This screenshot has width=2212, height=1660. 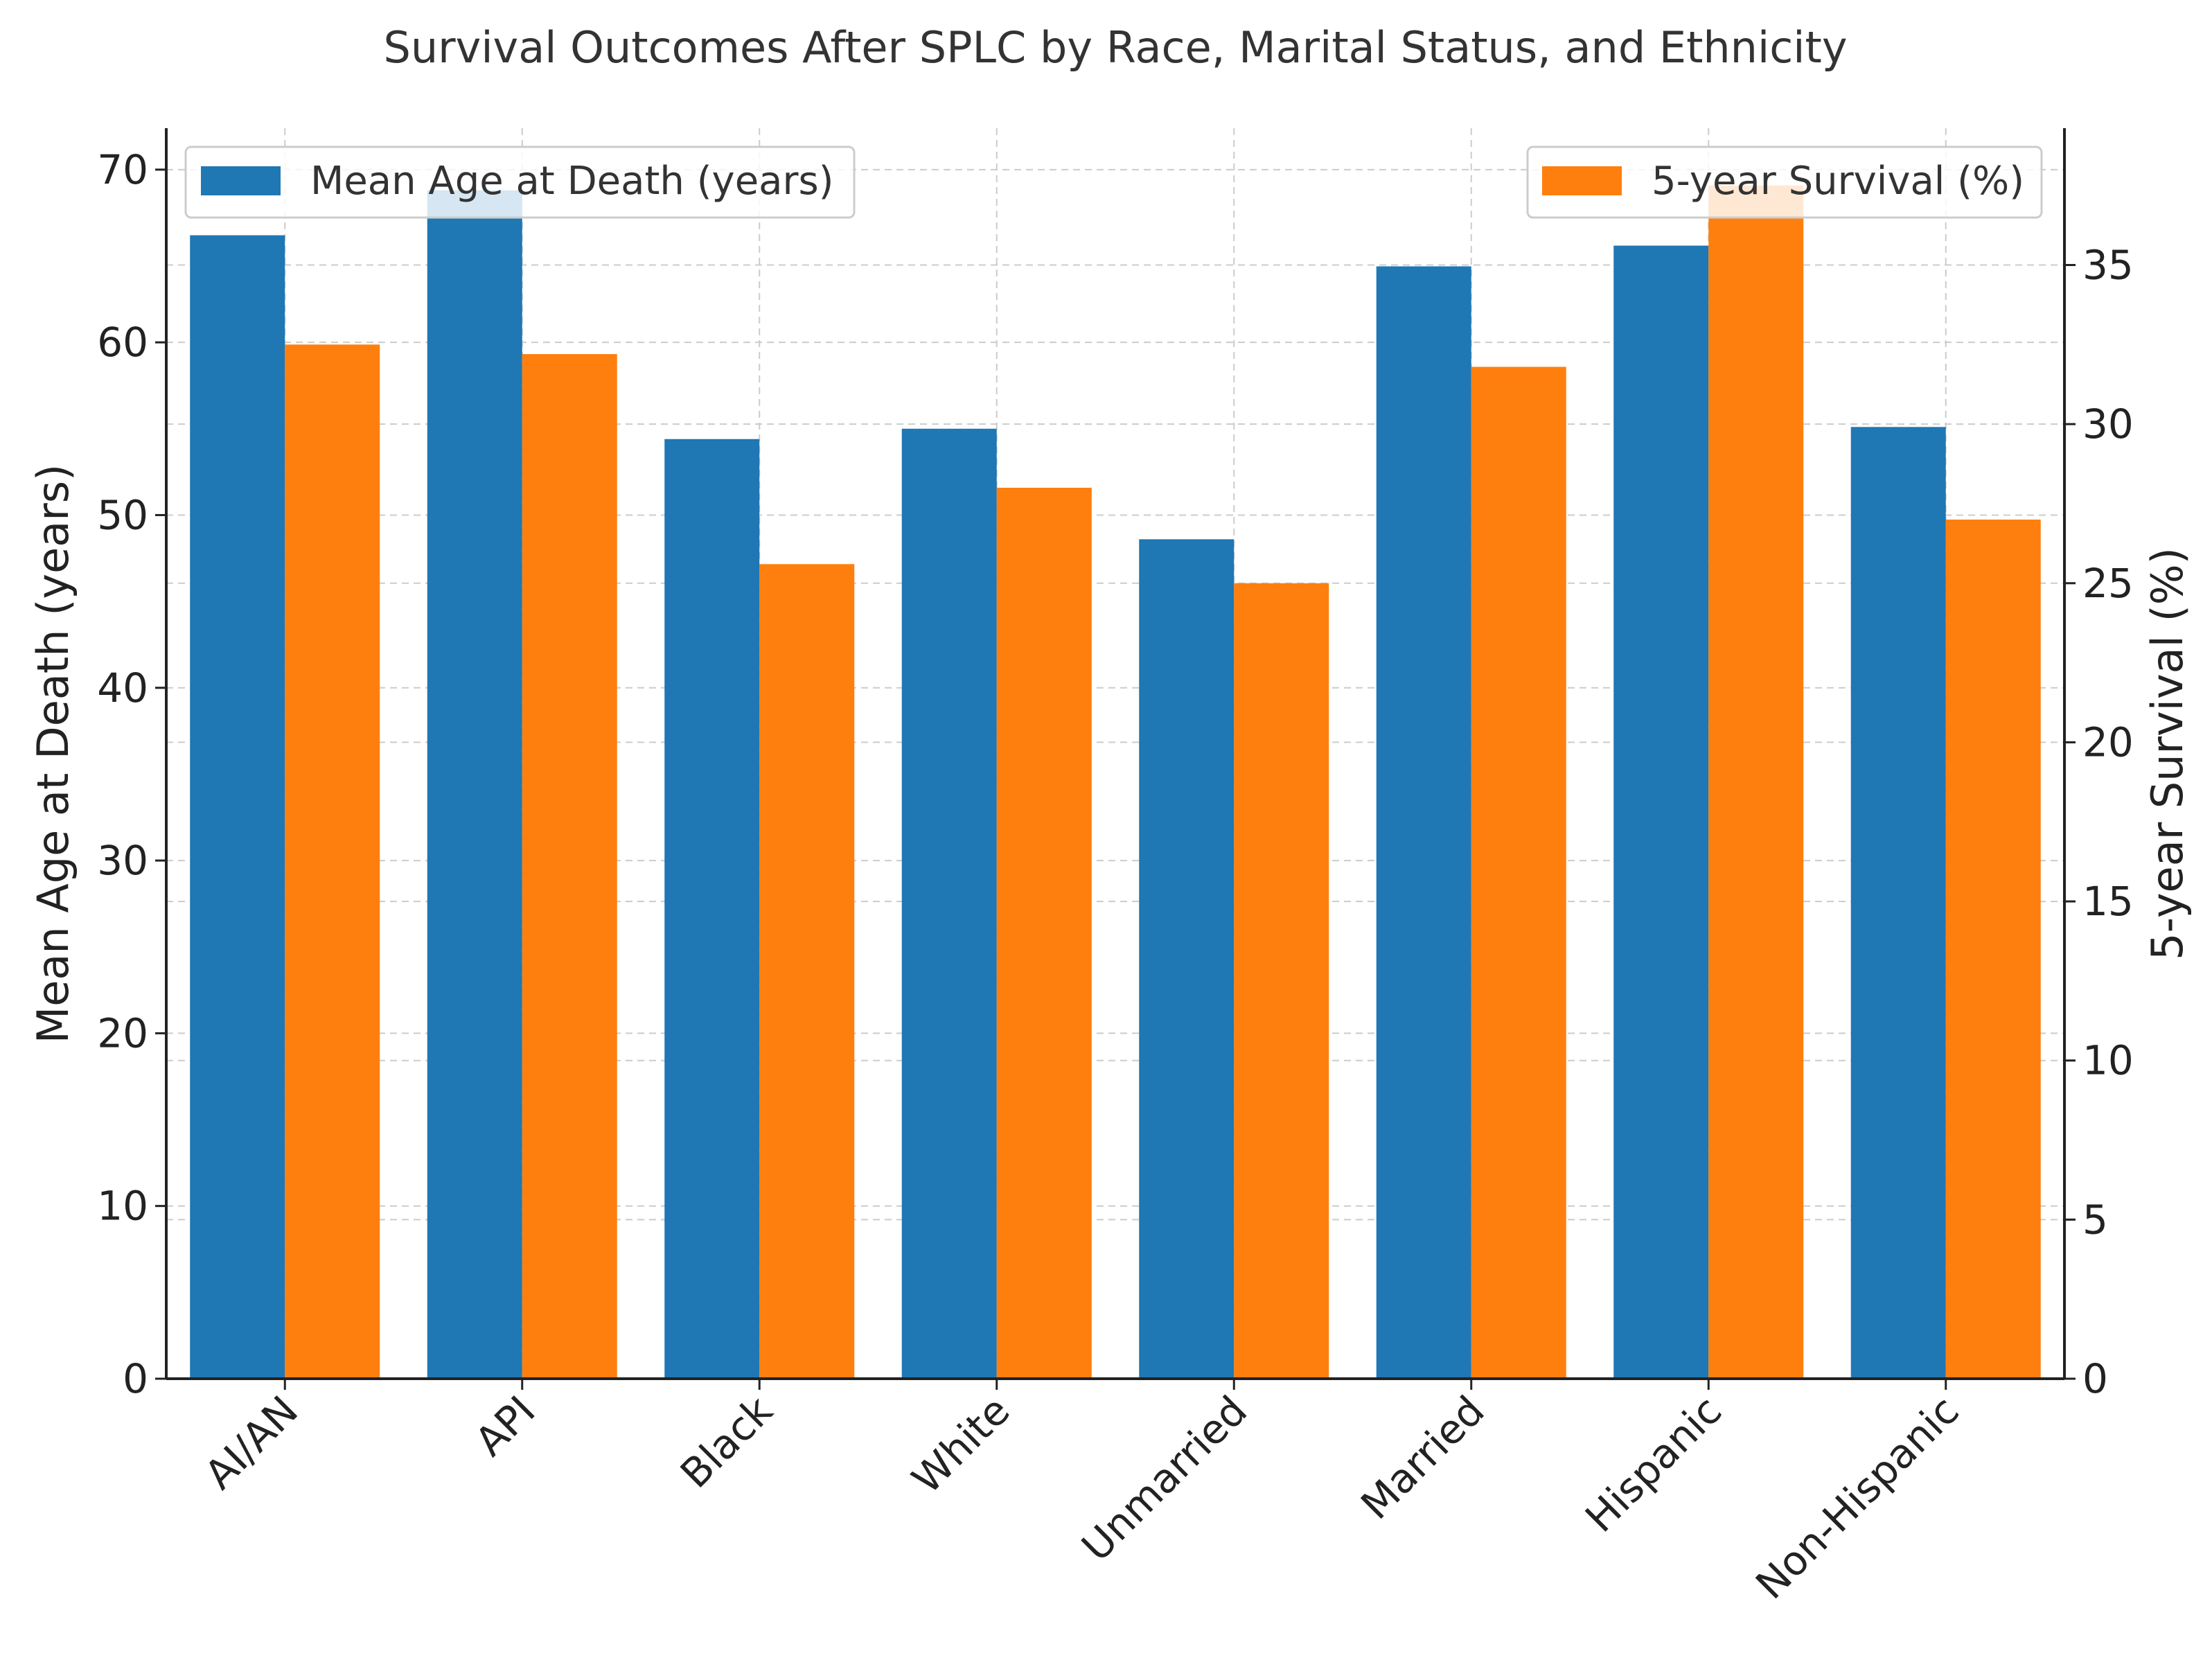 I want to click on right-y-axis-title: 5-year Survival (%), so click(x=2167, y=753).